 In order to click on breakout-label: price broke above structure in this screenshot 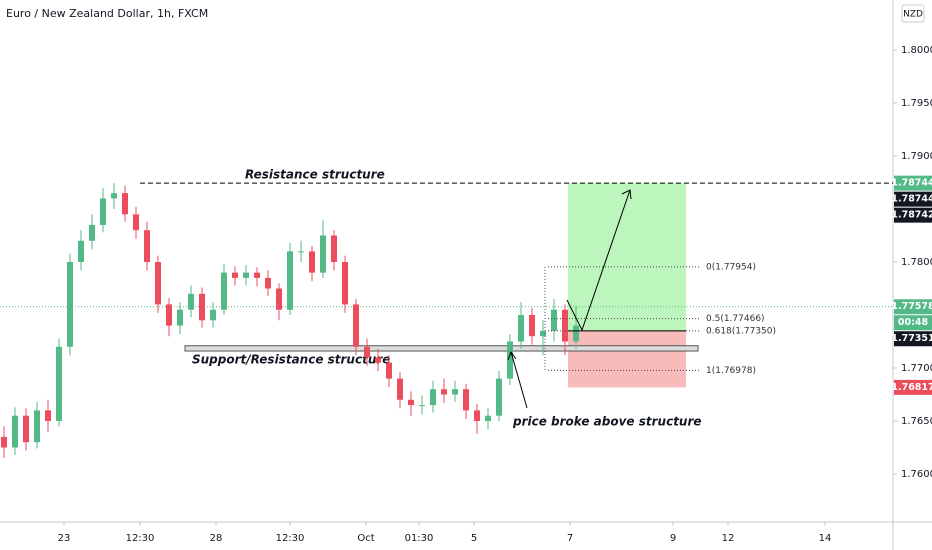, I will do `click(607, 422)`.